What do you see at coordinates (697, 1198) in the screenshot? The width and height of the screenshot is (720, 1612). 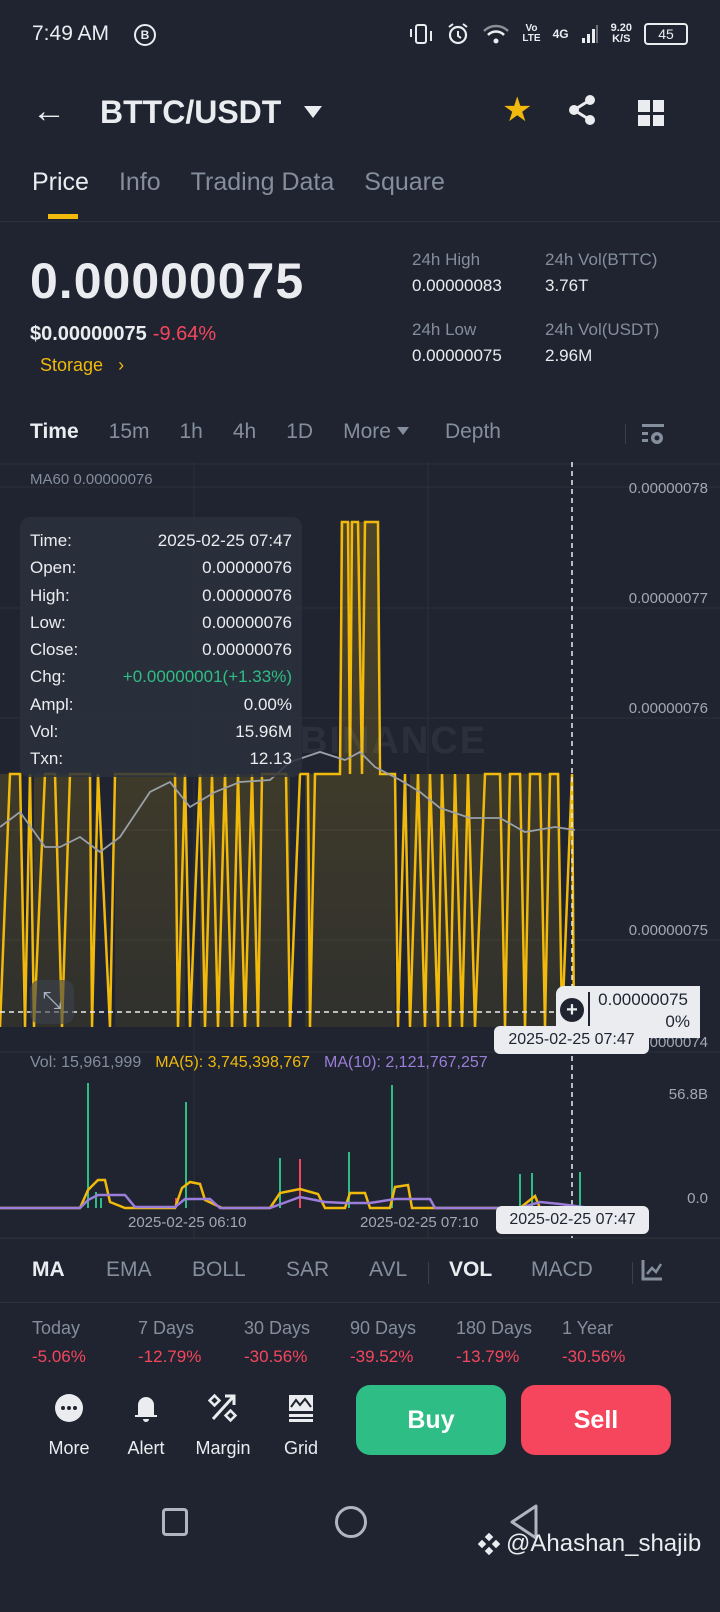 I see `volume-axis-label: 0.0` at bounding box center [697, 1198].